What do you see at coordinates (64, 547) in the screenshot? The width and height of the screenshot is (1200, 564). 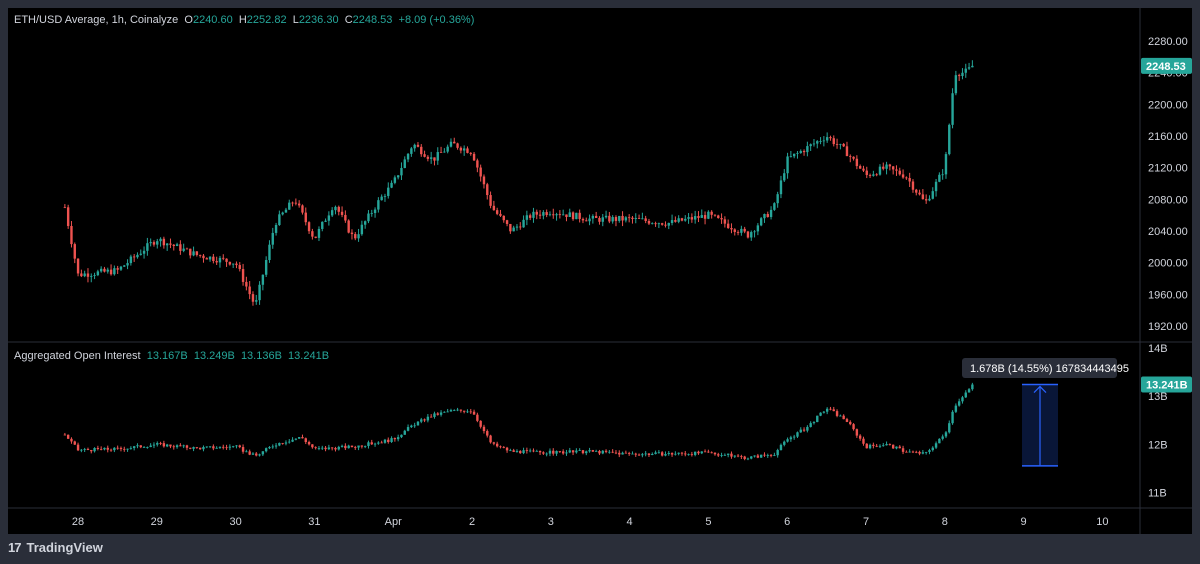 I see `brand-label: TradingView` at bounding box center [64, 547].